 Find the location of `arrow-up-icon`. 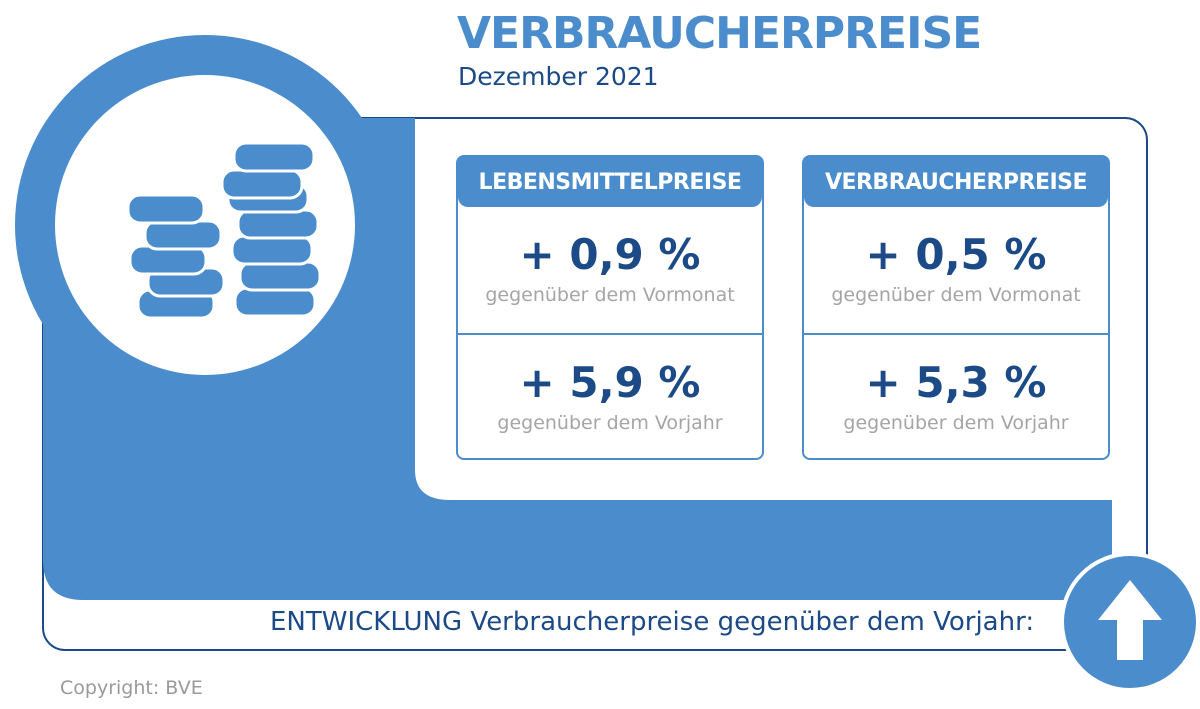

arrow-up-icon is located at coordinates (1130, 622).